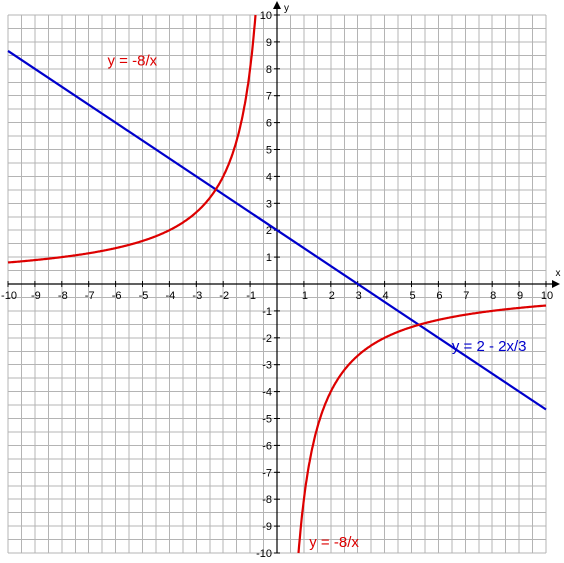 Image resolution: width=564 pixels, height=563 pixels. Describe the element at coordinates (266, 16) in the screenshot. I see `y-tick-label: 10` at that location.